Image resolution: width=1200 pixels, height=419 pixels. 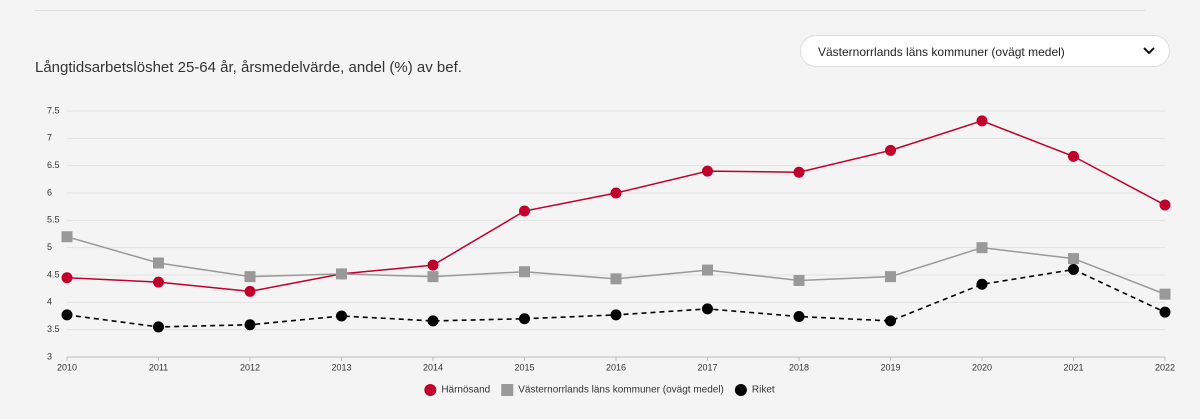 What do you see at coordinates (158, 367) in the screenshot?
I see `x-tick-label: 2011` at bounding box center [158, 367].